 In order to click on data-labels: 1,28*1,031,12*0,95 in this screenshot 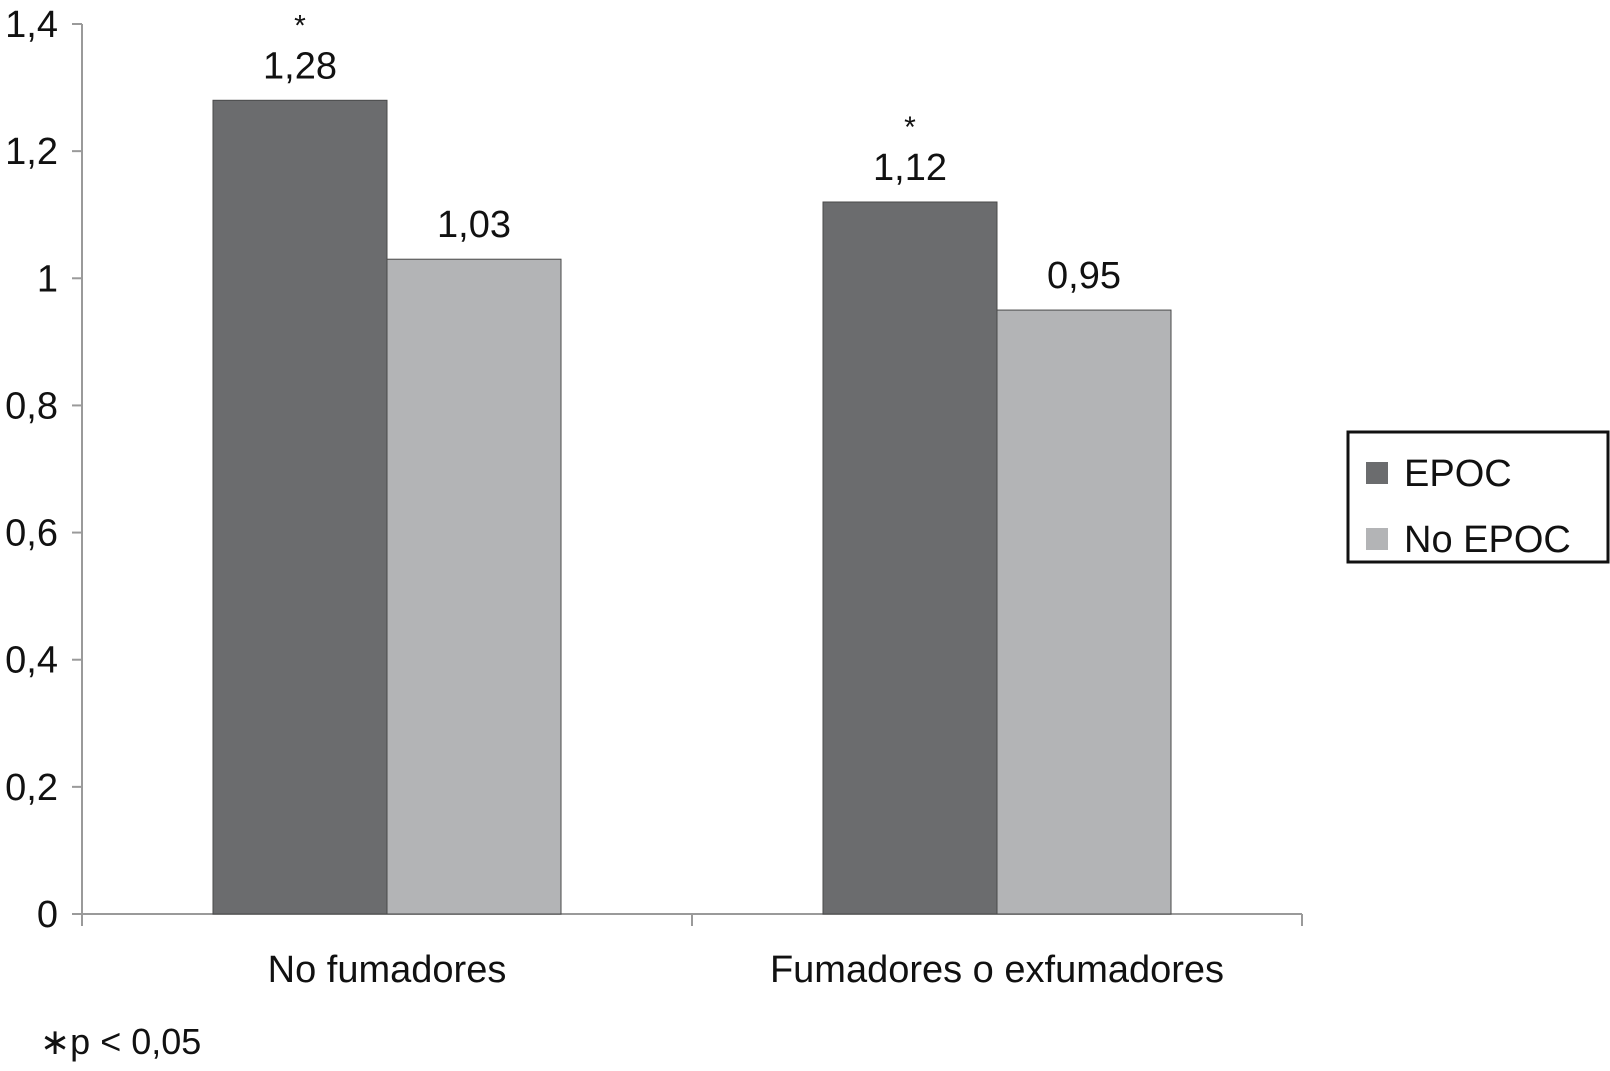, I will do `click(692, 153)`.